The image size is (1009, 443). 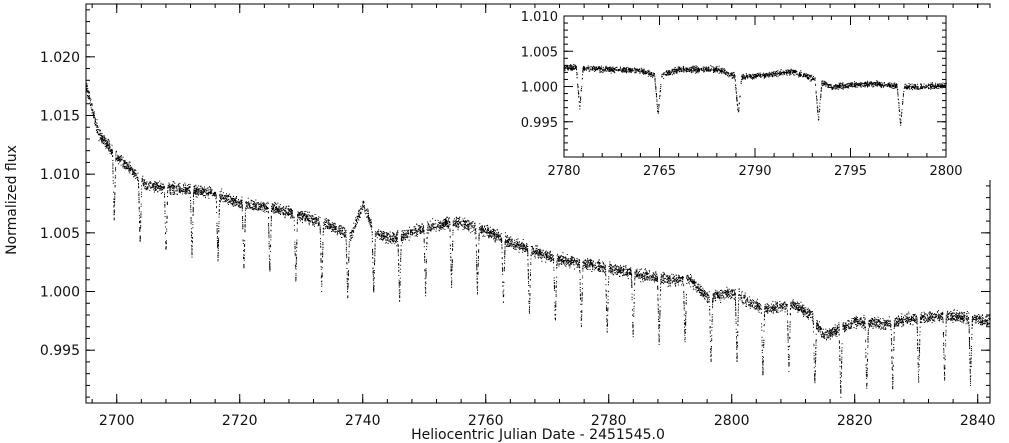 What do you see at coordinates (60, 351) in the screenshot?
I see `main-y-tick-label: 0.995` at bounding box center [60, 351].